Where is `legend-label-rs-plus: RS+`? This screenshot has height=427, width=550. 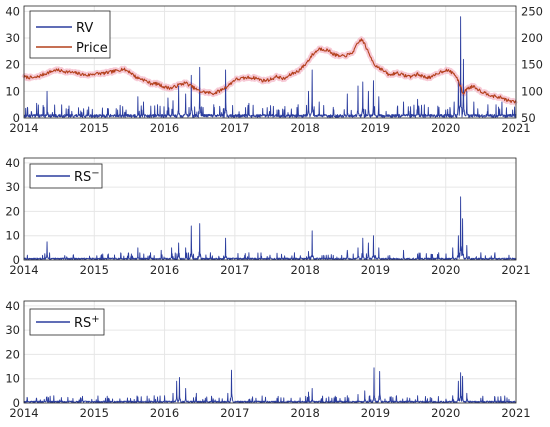
legend-label-rs-plus: RS+ is located at coordinates (87, 322).